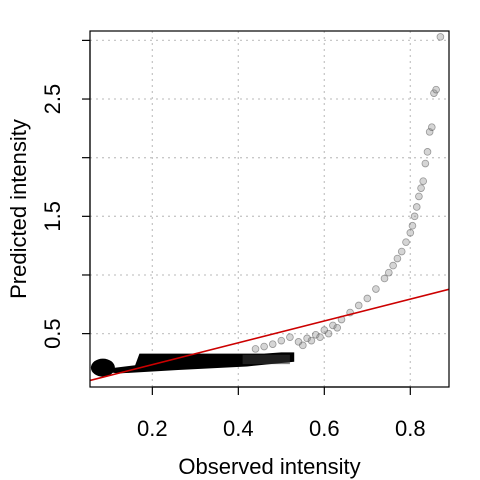  I want to click on reference-line, so click(269, 335).